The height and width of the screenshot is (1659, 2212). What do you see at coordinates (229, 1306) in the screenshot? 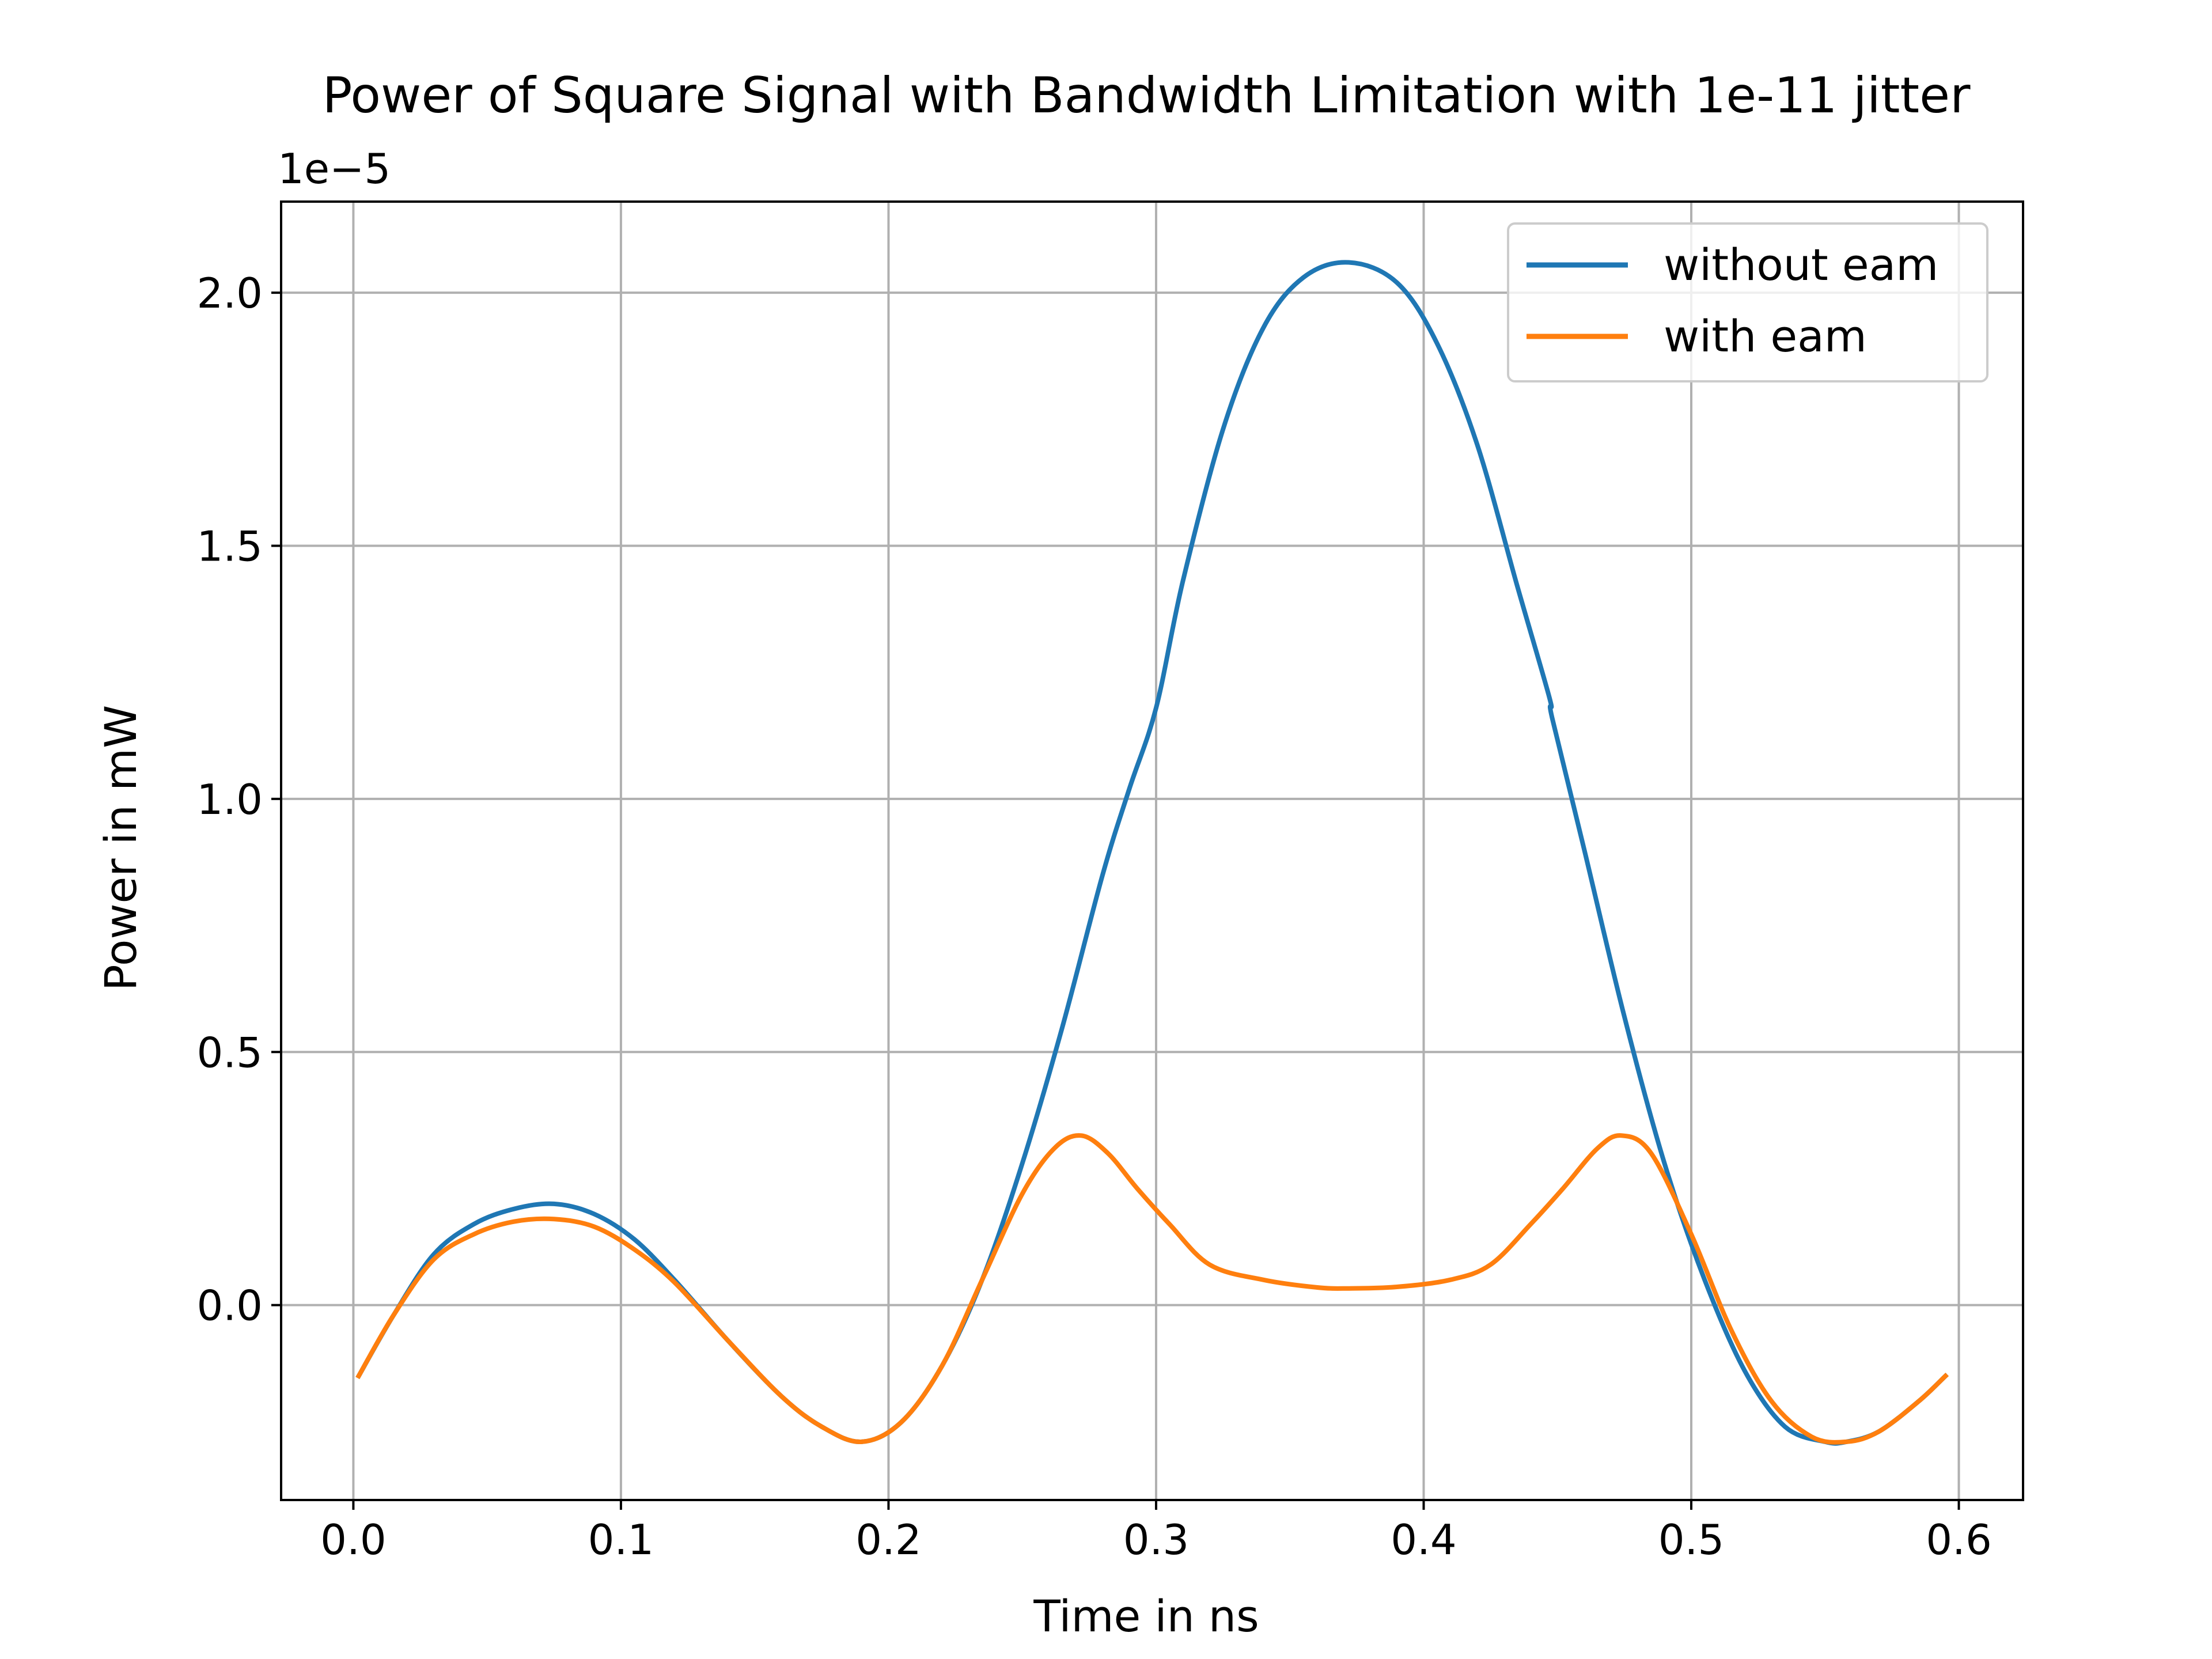
I see `y-tick-label: 0.0` at bounding box center [229, 1306].